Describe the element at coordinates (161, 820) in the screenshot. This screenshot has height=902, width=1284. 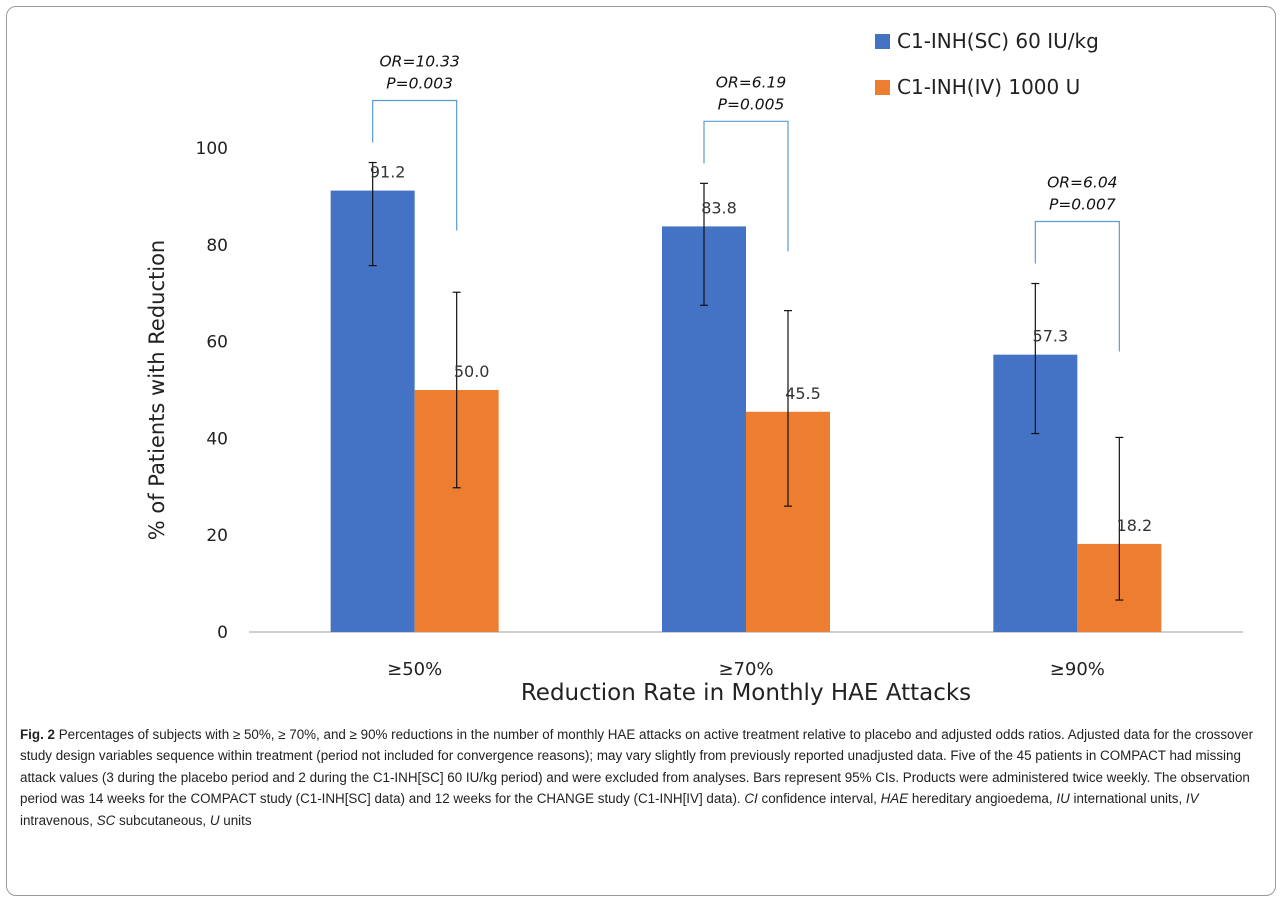
I see `abbreviation-definition: subcutaneous` at that location.